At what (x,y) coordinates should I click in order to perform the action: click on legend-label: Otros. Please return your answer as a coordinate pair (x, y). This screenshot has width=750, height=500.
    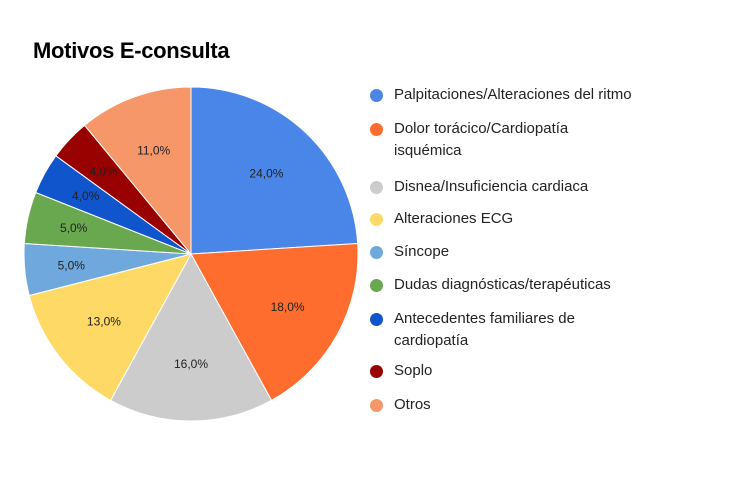
    Looking at the image, I should click on (412, 404).